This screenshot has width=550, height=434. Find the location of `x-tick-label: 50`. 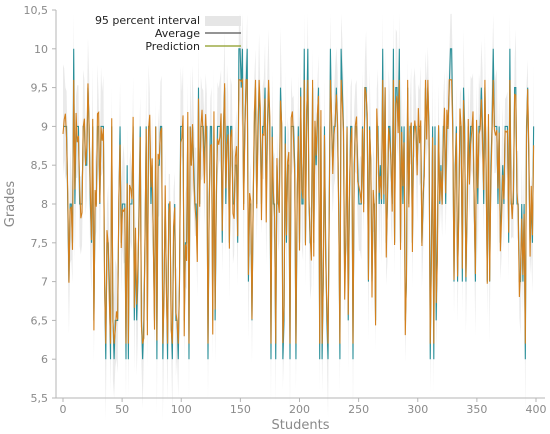

x-tick-label: 50 is located at coordinates (122, 409).